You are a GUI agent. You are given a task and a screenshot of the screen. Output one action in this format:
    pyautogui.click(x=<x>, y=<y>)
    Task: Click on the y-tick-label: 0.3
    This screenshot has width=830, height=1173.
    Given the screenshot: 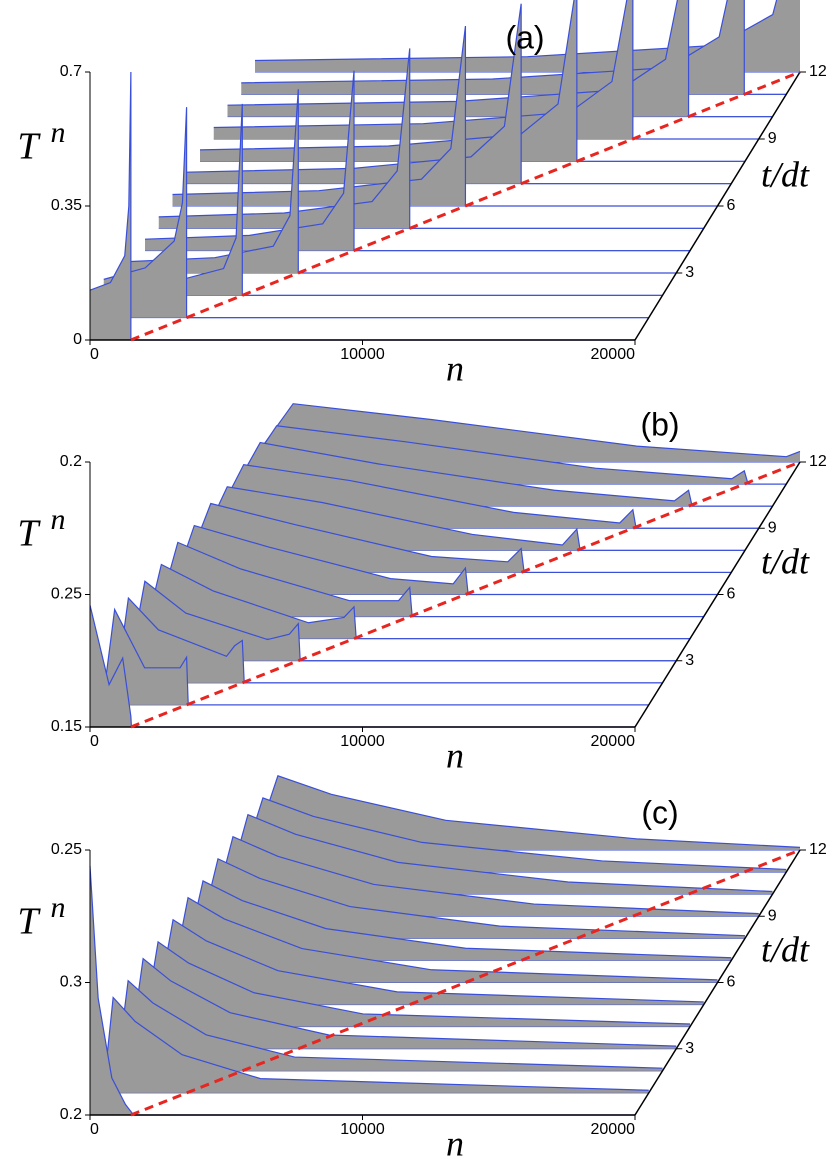 What is the action you would take?
    pyautogui.click(x=71, y=982)
    